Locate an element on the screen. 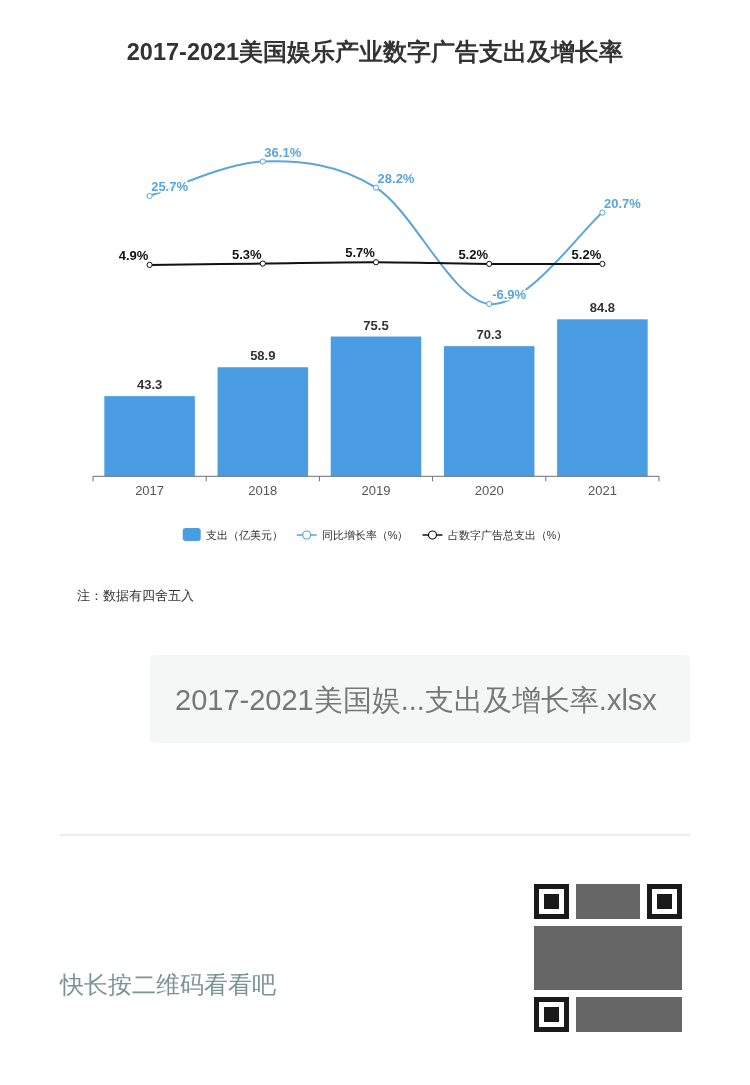  x-tick-label: 2019 is located at coordinates (376, 490).